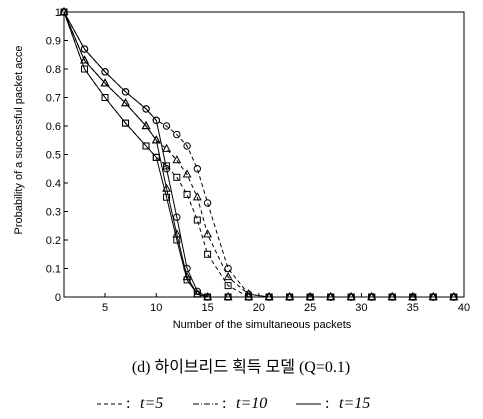  I want to click on y-axis-title: Probability of a successful packet acce, so click(19, 140).